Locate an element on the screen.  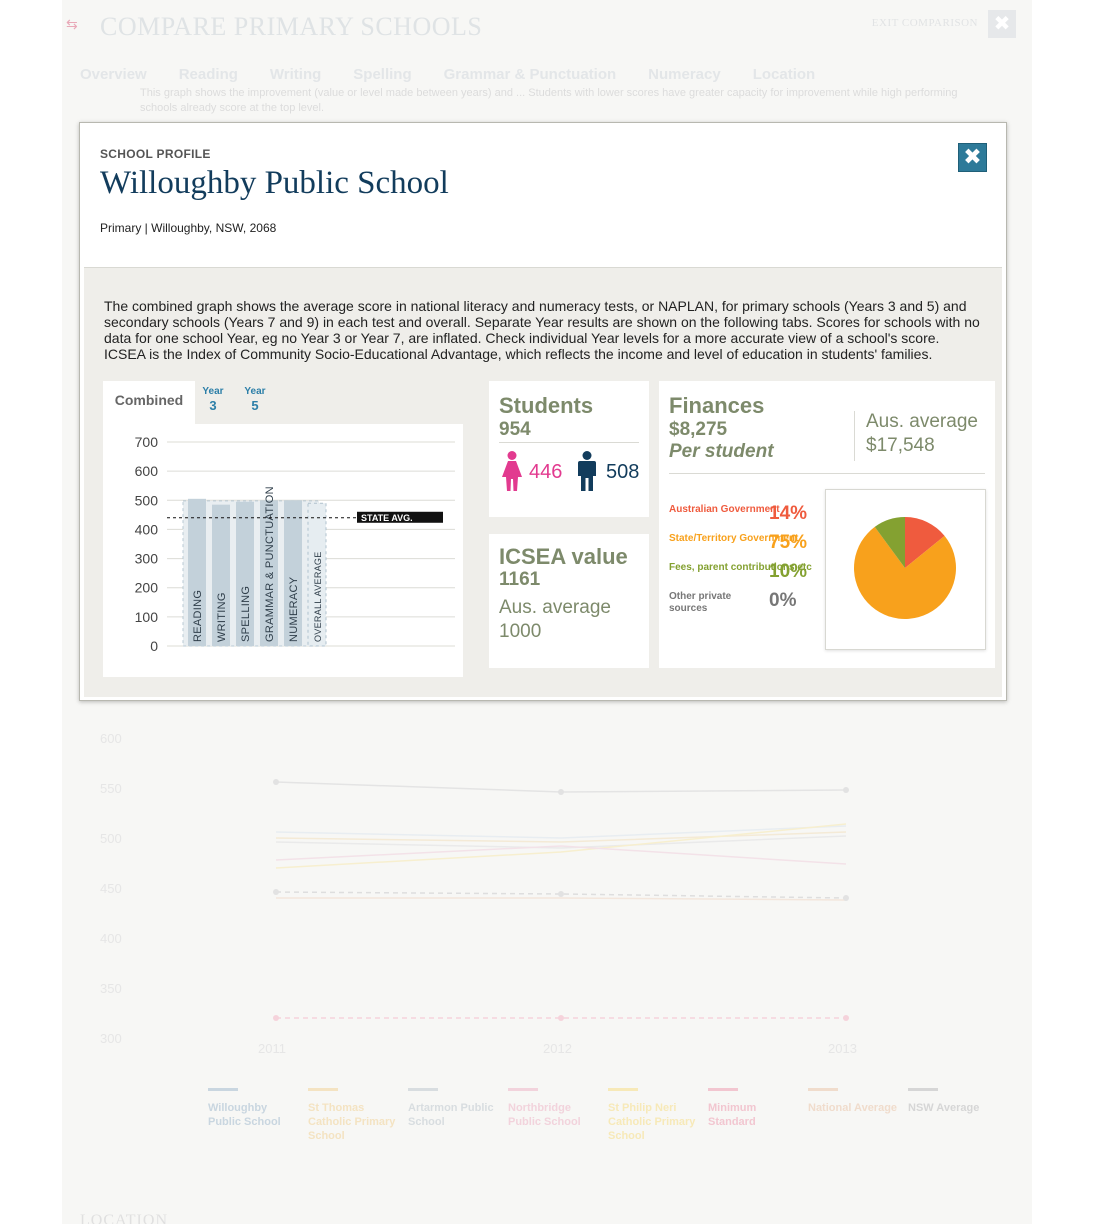
nav-numeracy: Numeracy is located at coordinates (684, 74).